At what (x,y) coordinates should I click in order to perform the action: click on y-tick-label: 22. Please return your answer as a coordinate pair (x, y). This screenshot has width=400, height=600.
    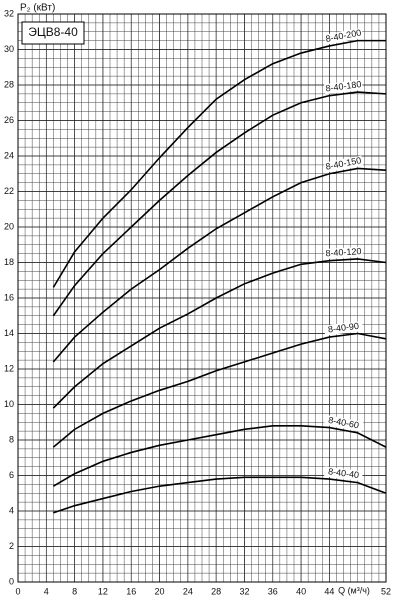
    Looking at the image, I should click on (9, 191).